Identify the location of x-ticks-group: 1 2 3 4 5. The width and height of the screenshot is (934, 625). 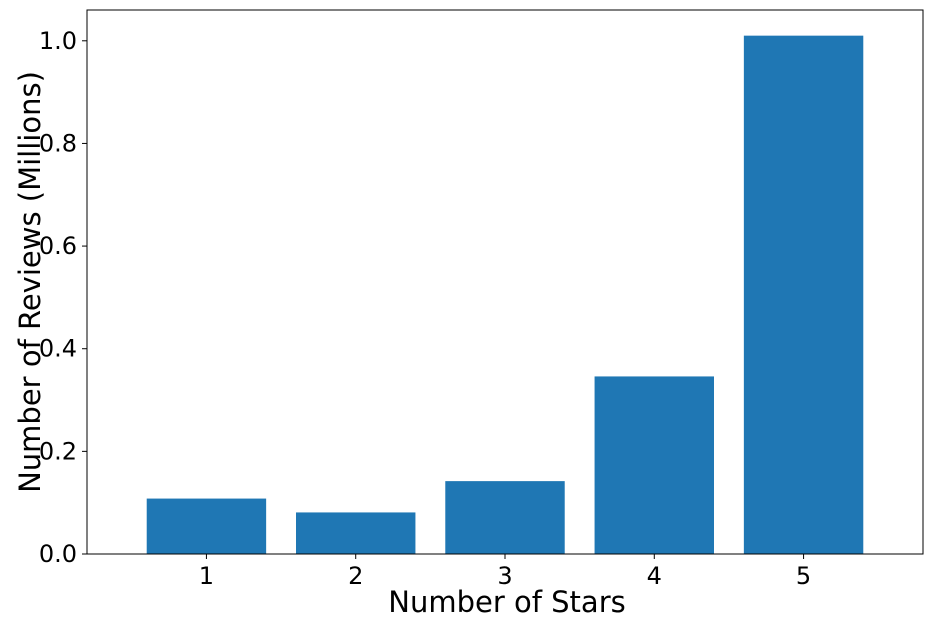
(505, 572).